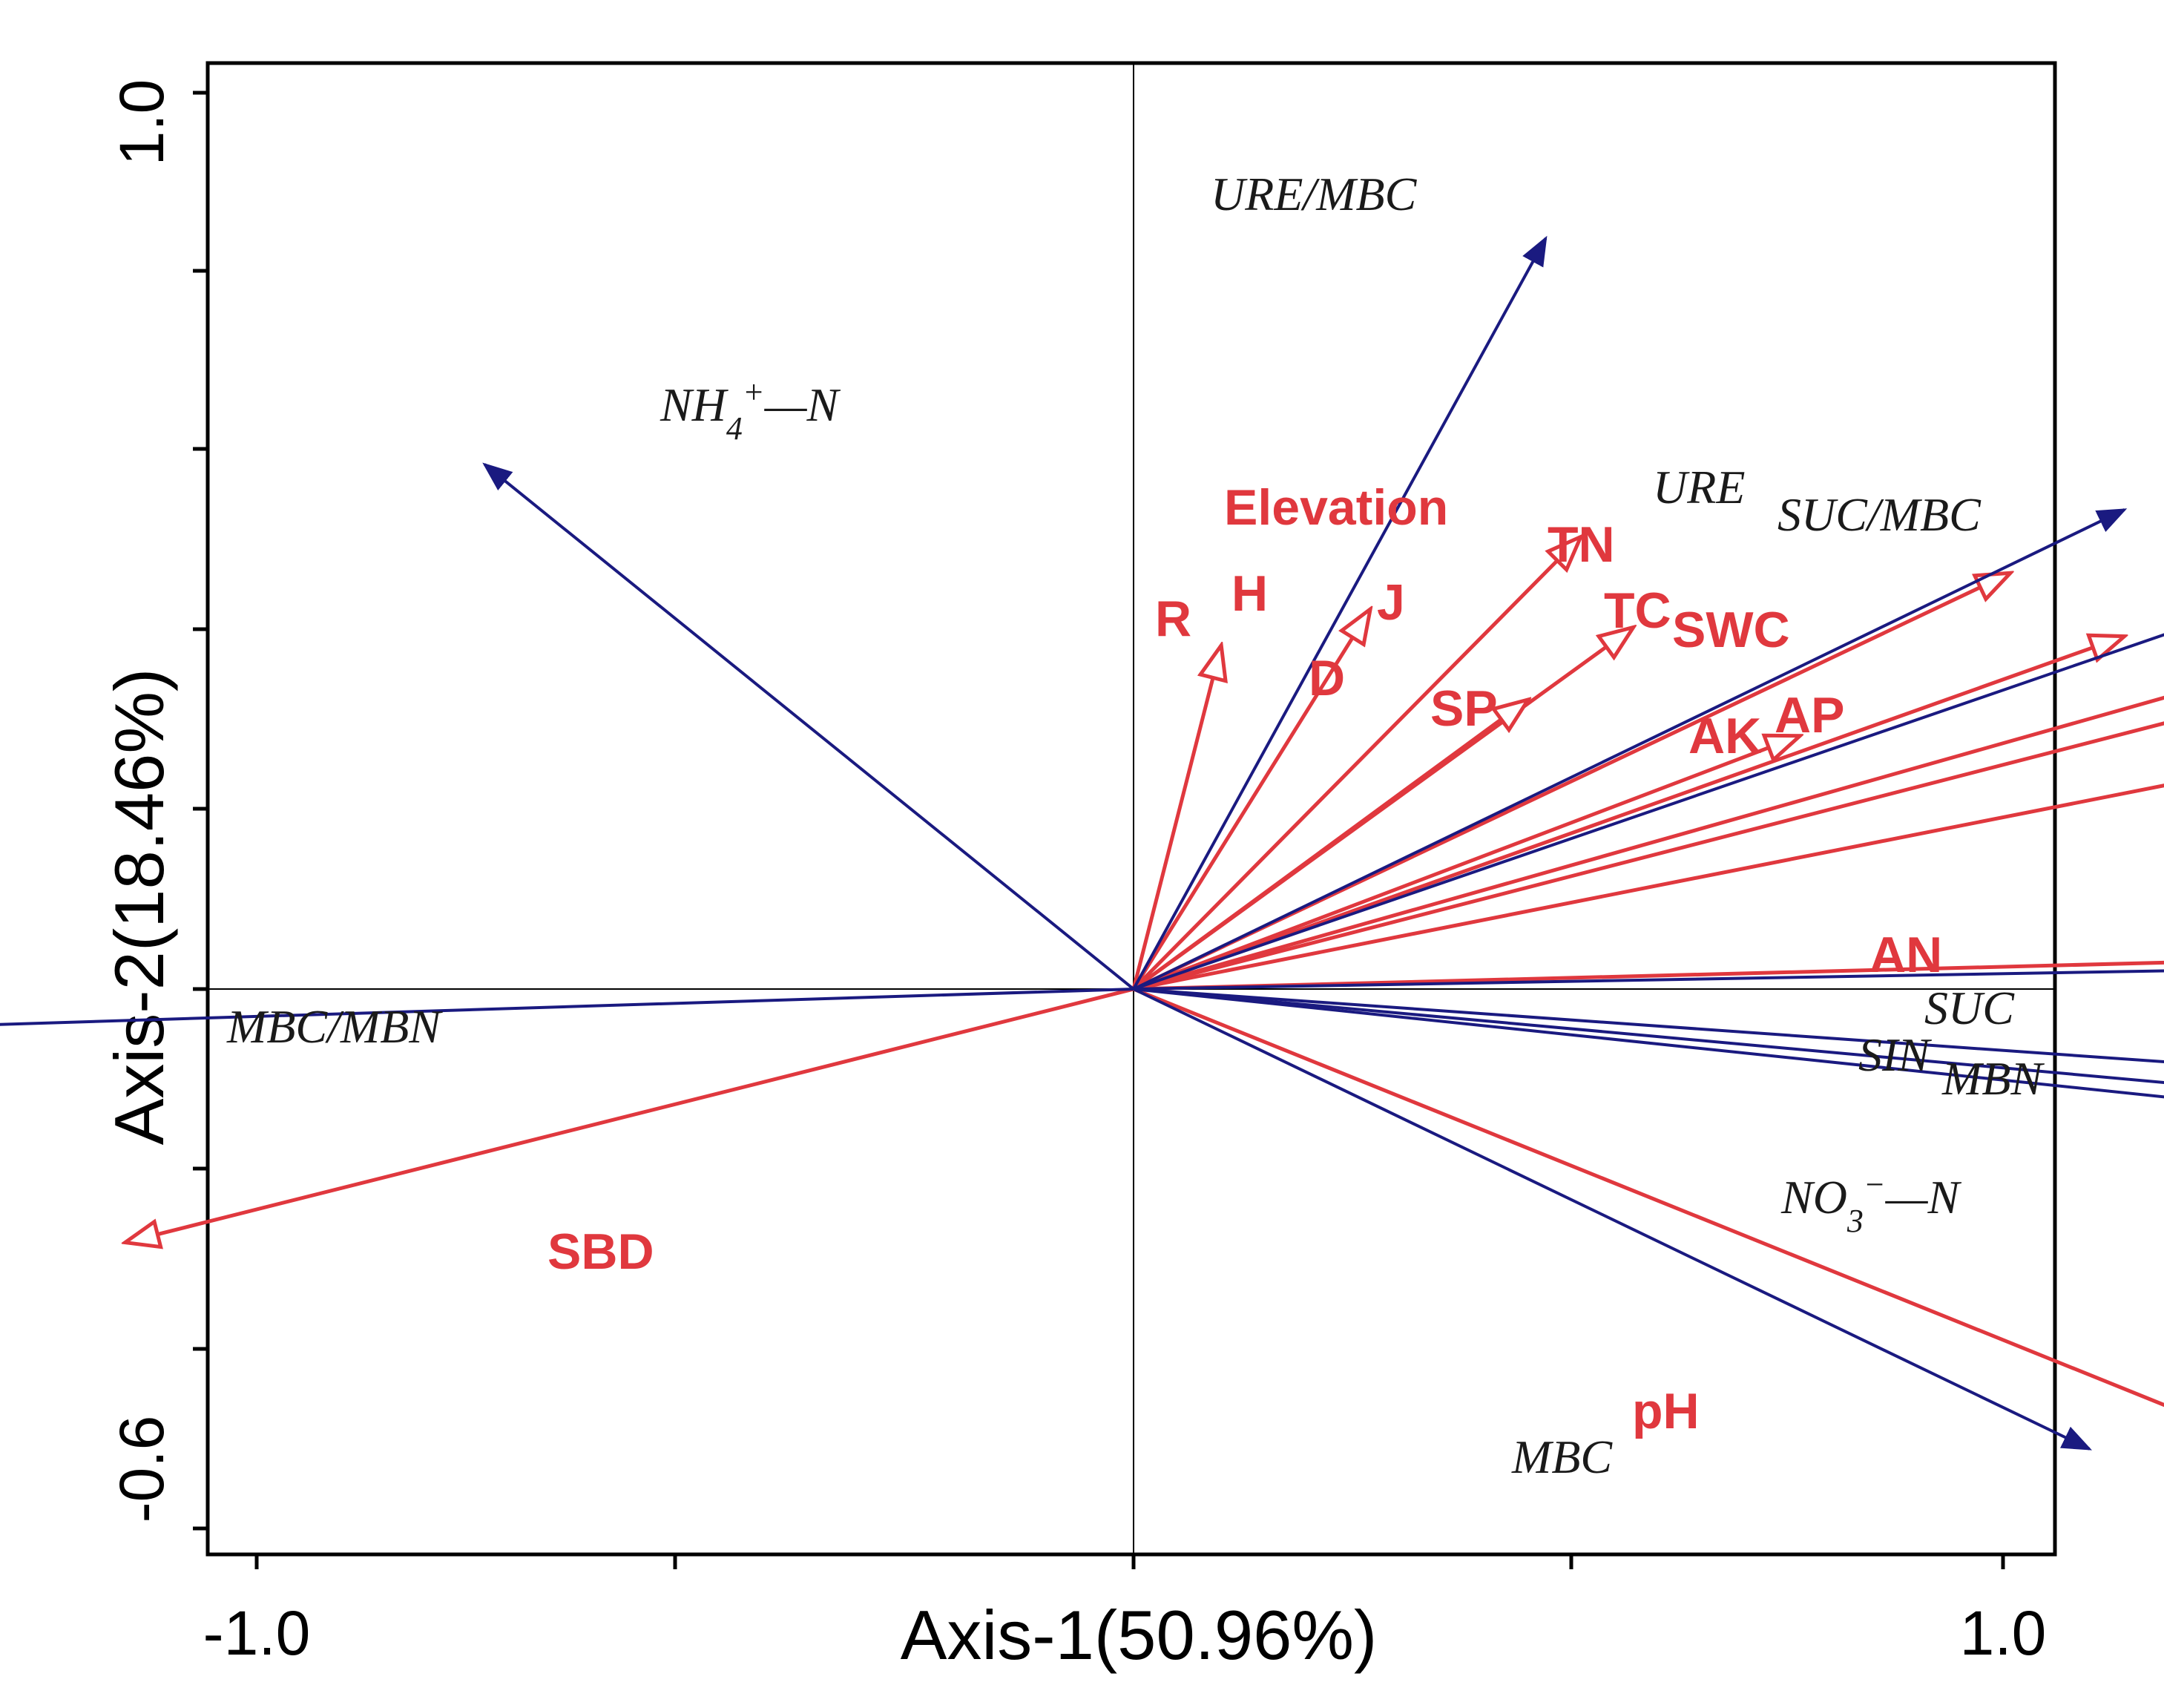 This screenshot has width=2164, height=1708. I want to click on resp-label-ure: URE, so click(1699, 487).